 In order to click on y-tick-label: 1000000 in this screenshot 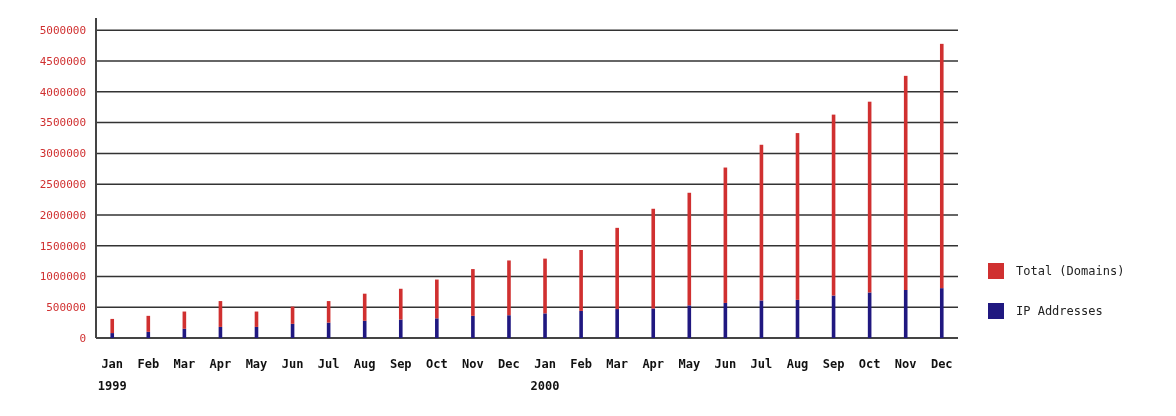, I will do `click(62, 277)`.